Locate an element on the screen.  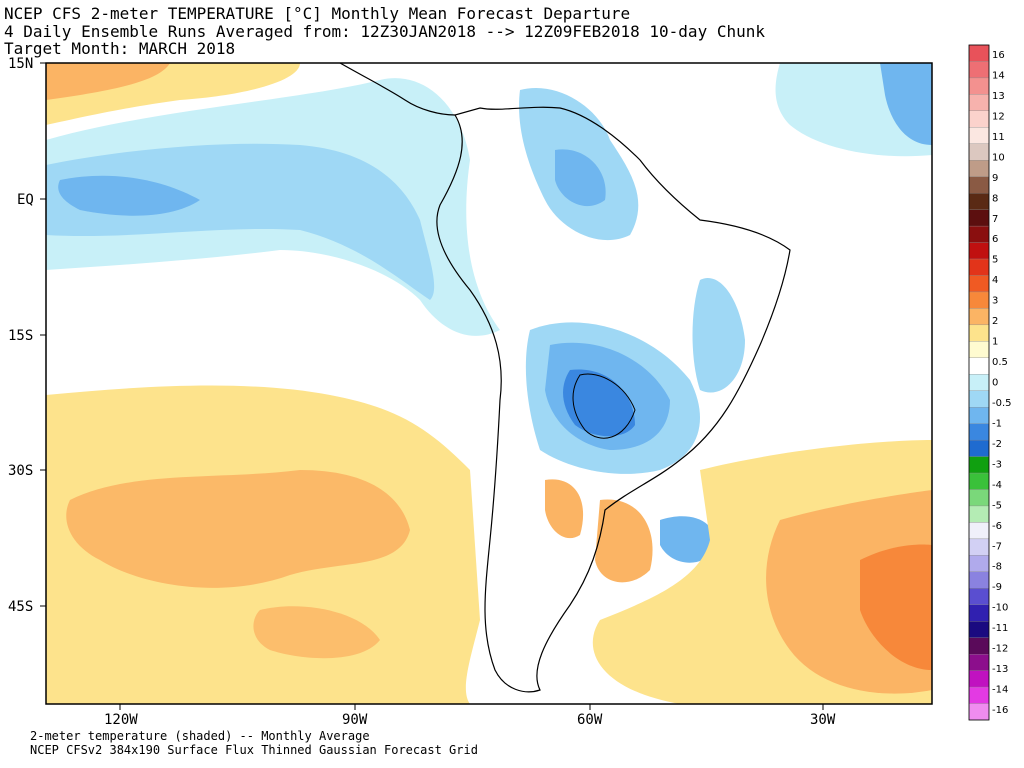
lon-label-60w: 60W is located at coordinates (590, 720).